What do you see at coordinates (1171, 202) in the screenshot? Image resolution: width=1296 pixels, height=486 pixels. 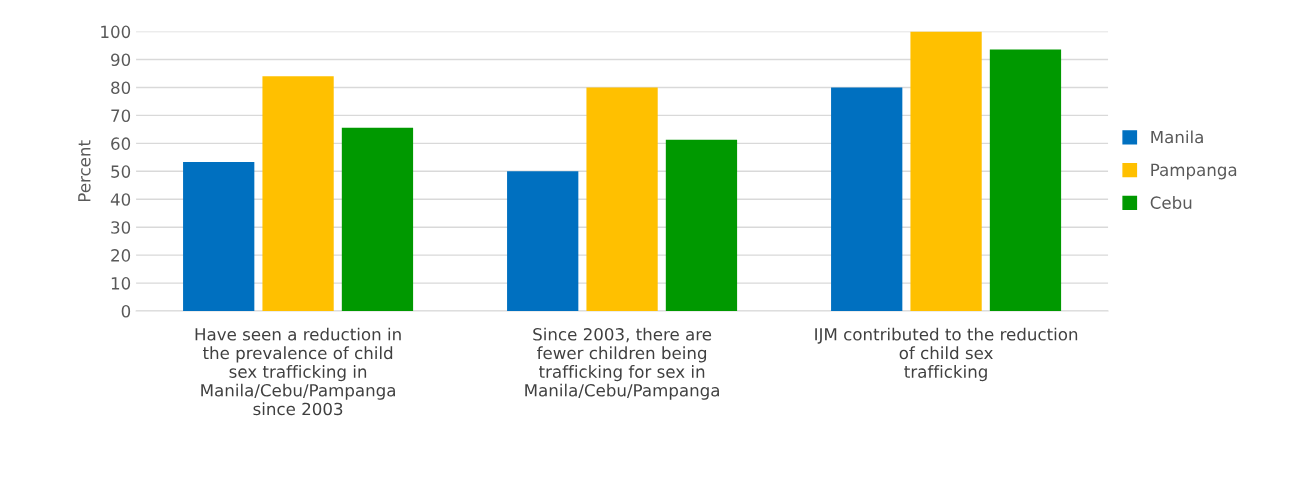 I see `legend-label: Cebu` at bounding box center [1171, 202].